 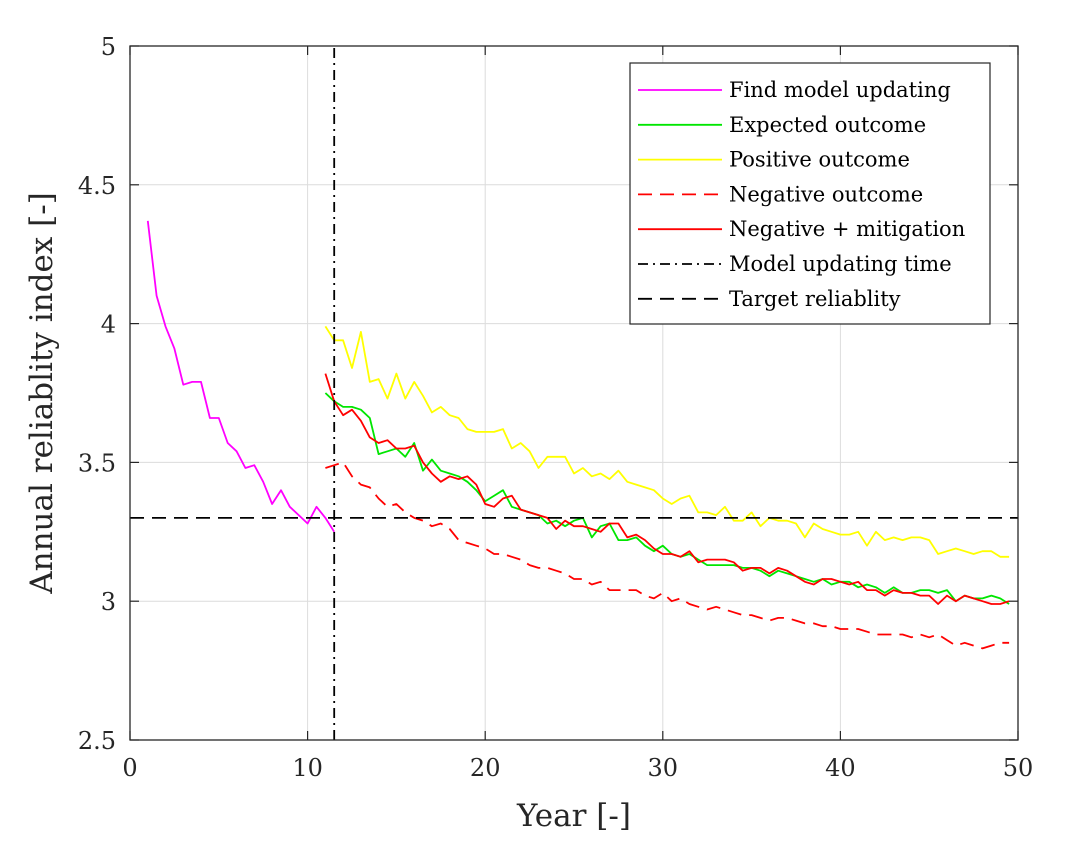 I want to click on y-tick-label: 5, so click(x=108, y=47).